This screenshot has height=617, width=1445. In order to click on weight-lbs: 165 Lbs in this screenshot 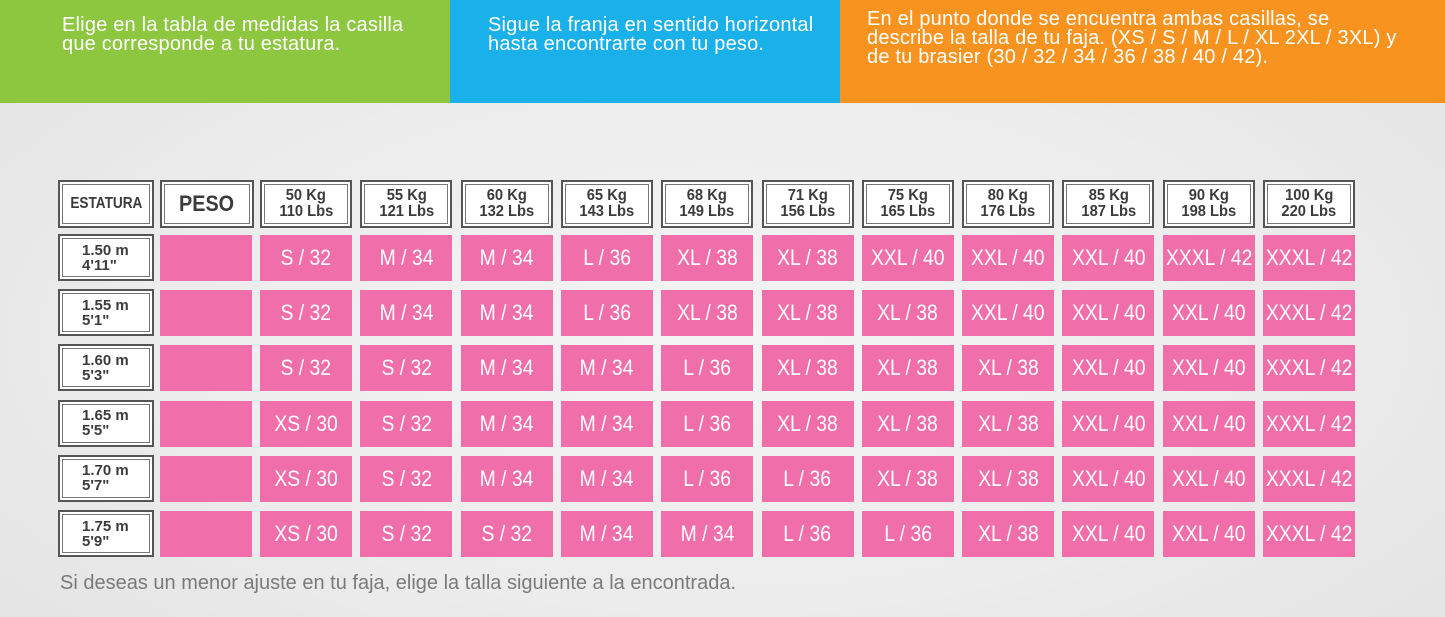, I will do `click(908, 211)`.